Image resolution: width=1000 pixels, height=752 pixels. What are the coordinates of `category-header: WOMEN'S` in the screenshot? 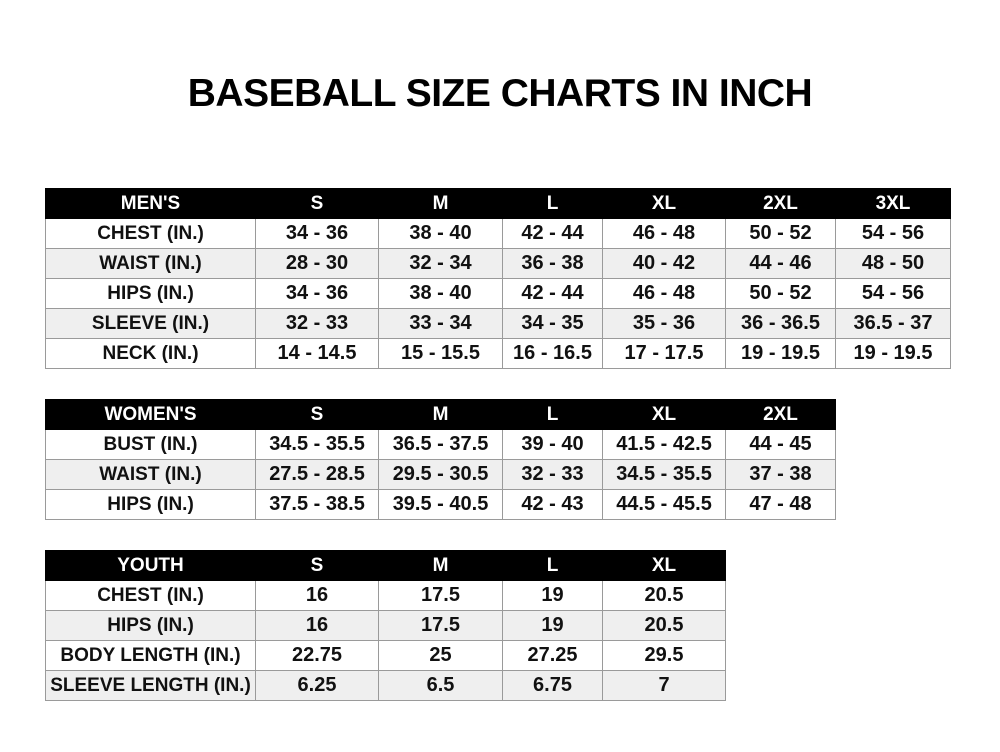 It's located at (150, 414).